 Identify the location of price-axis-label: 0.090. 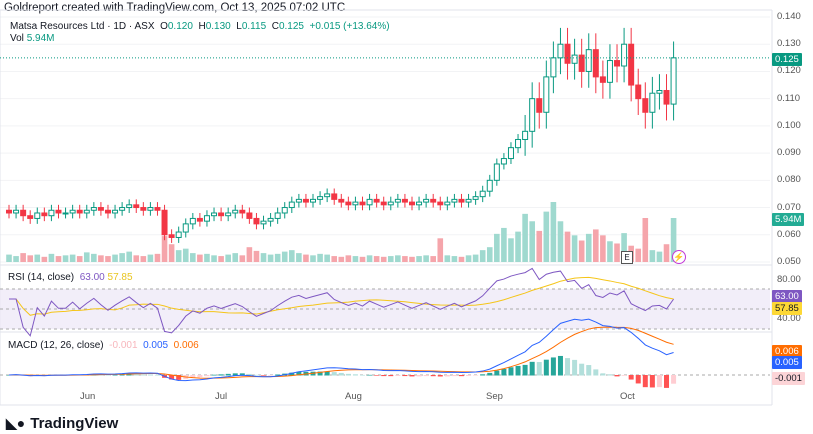
(789, 153).